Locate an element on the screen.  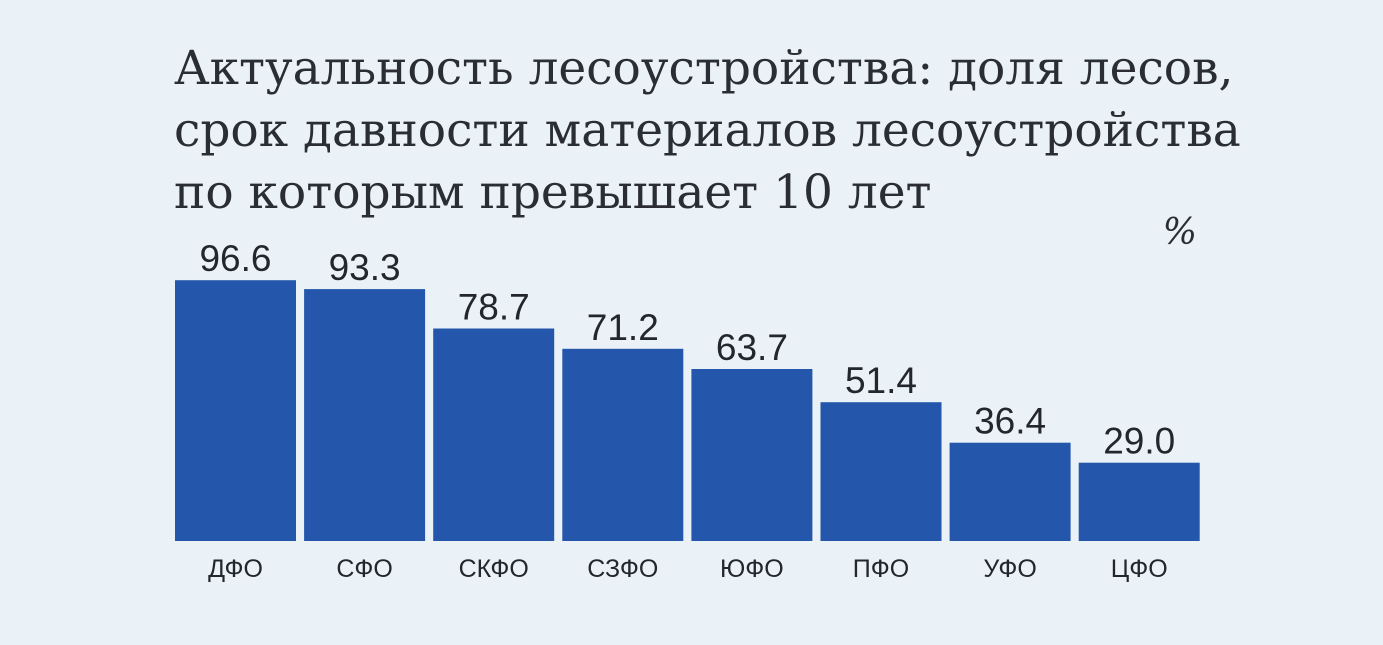
bar-value-label: 96.6 is located at coordinates (235, 258).